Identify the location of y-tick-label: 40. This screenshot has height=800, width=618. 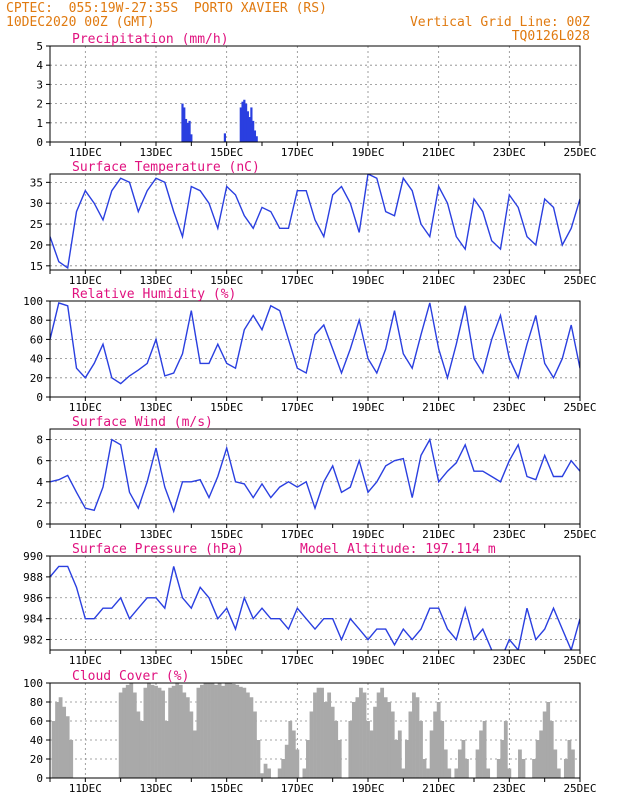
(36, 359).